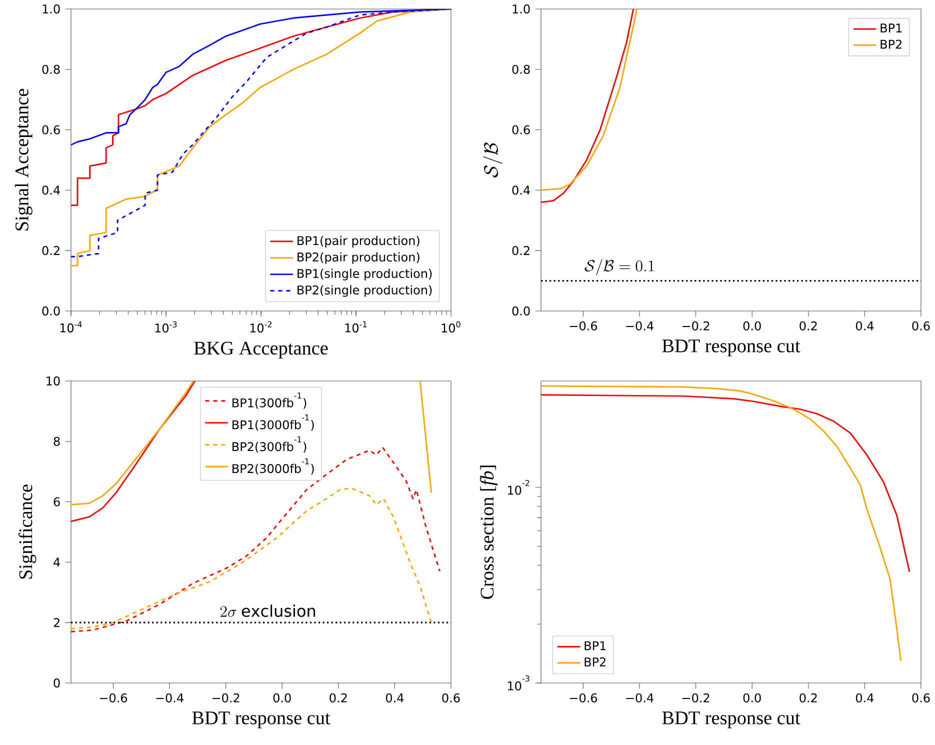 Image resolution: width=935 pixels, height=745 pixels. I want to click on legend-label: BP1(300fb-1), so click(269, 400).